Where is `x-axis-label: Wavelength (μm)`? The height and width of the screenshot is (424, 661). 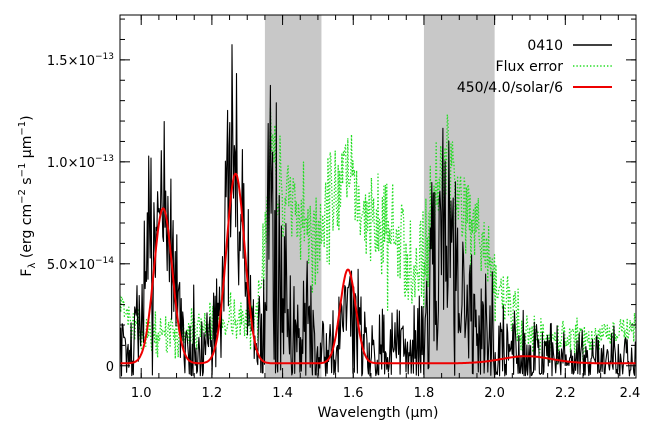
x-axis-label: Wavelength (μm) is located at coordinates (378, 413).